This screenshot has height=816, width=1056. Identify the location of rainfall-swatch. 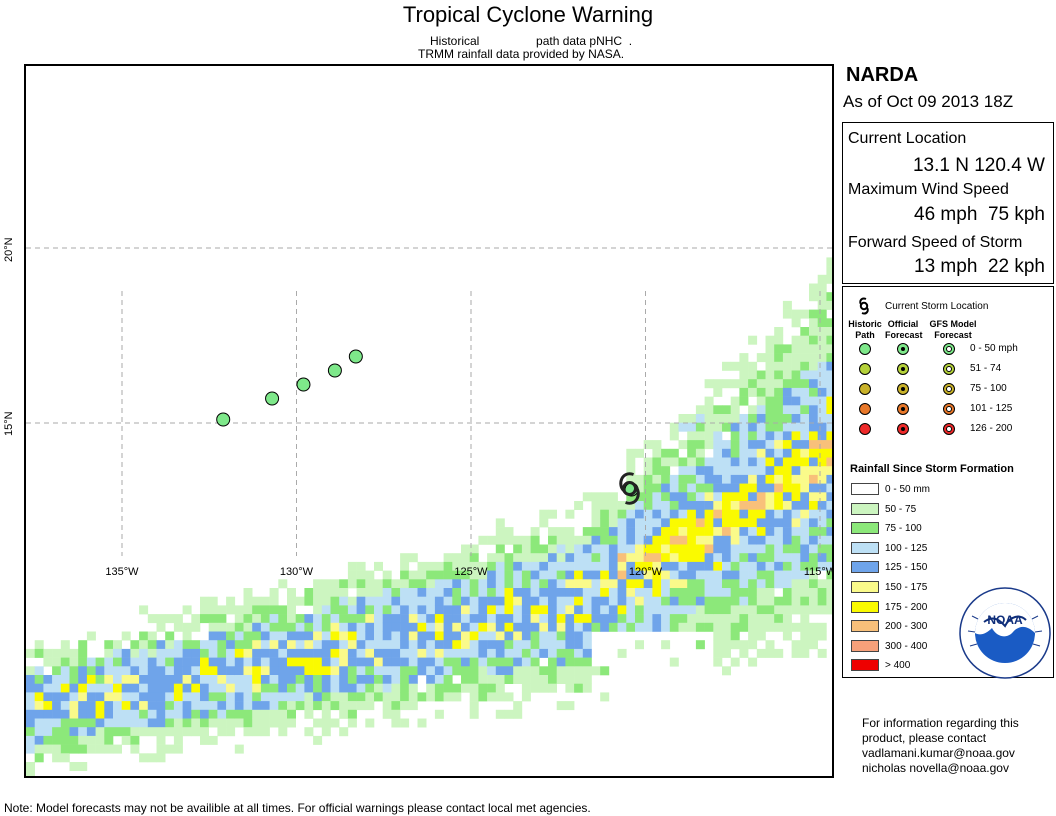
(865, 606).